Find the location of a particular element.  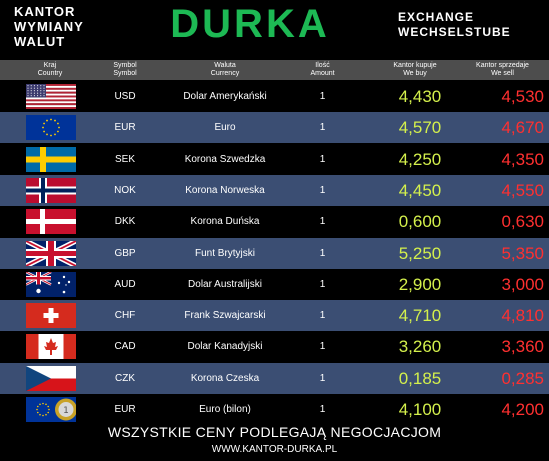

header-right-line: EXCHANGE is located at coordinates (436, 17).